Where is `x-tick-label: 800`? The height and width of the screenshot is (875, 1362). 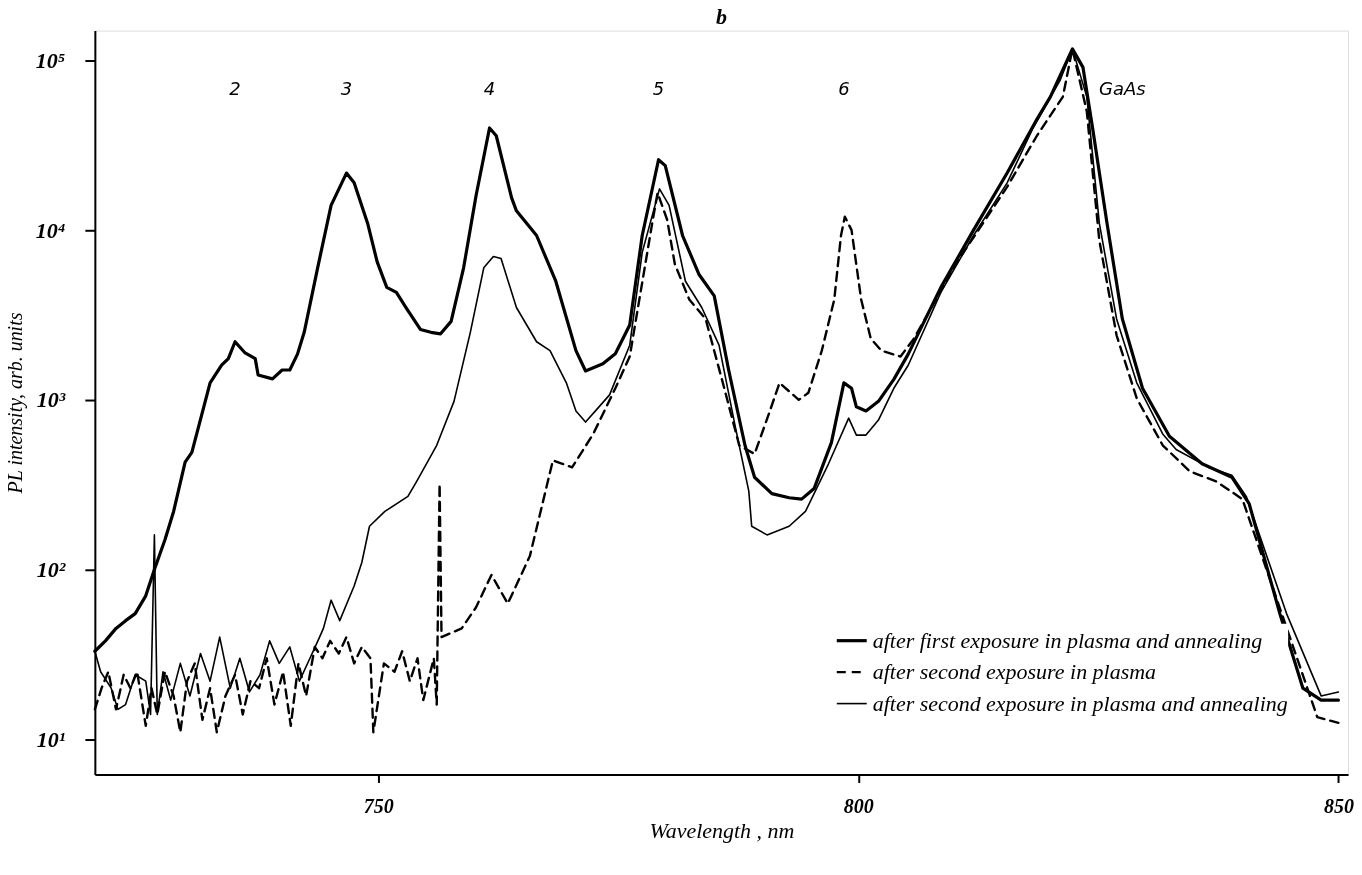
x-tick-label: 800 is located at coordinates (858, 805).